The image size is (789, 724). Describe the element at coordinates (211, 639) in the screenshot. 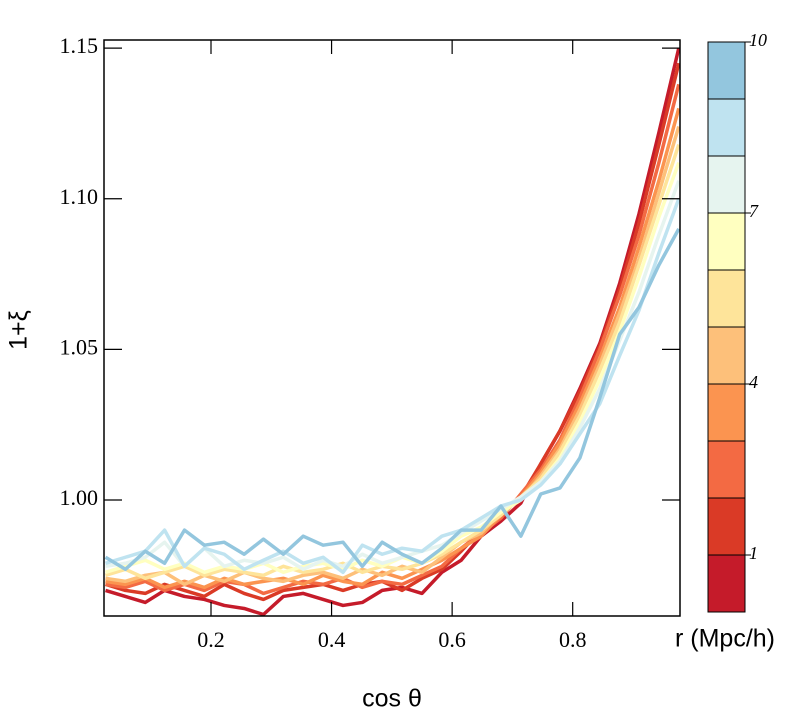

I see `x-tick-label: 0.2` at that location.